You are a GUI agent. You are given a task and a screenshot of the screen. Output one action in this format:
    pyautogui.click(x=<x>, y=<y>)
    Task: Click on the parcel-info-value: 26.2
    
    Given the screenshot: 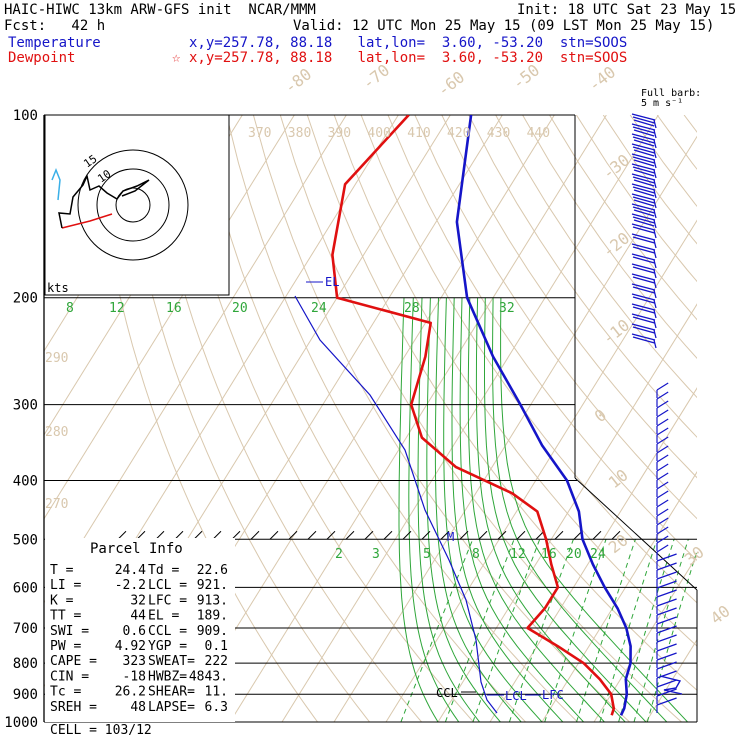 What is the action you would take?
    pyautogui.click(x=130, y=692)
    